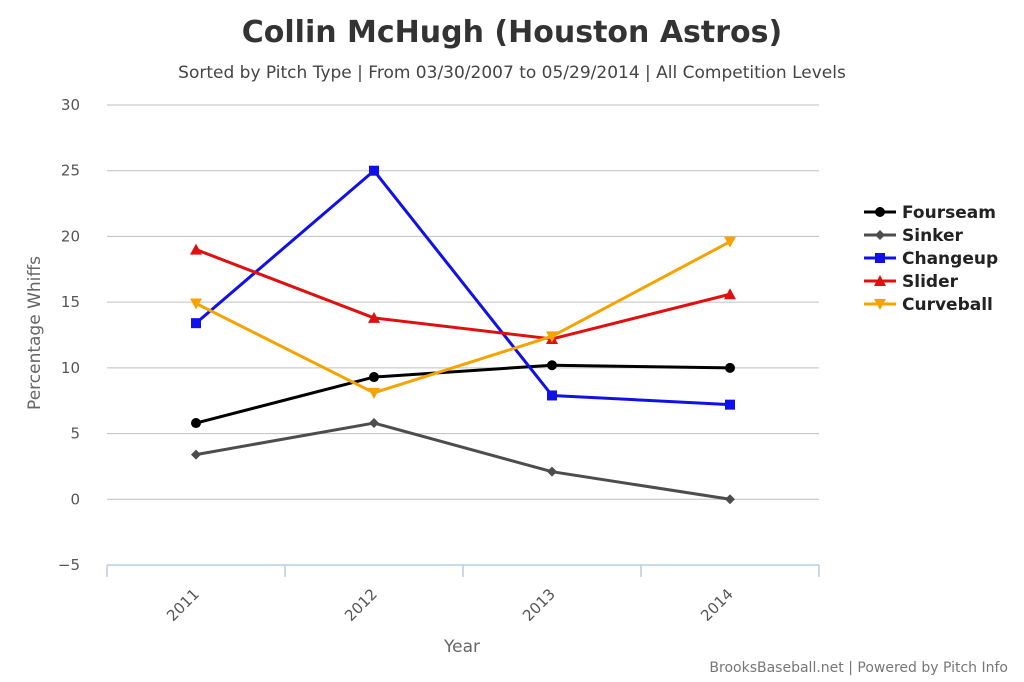  I want to click on y-tick-label: 10, so click(70, 368).